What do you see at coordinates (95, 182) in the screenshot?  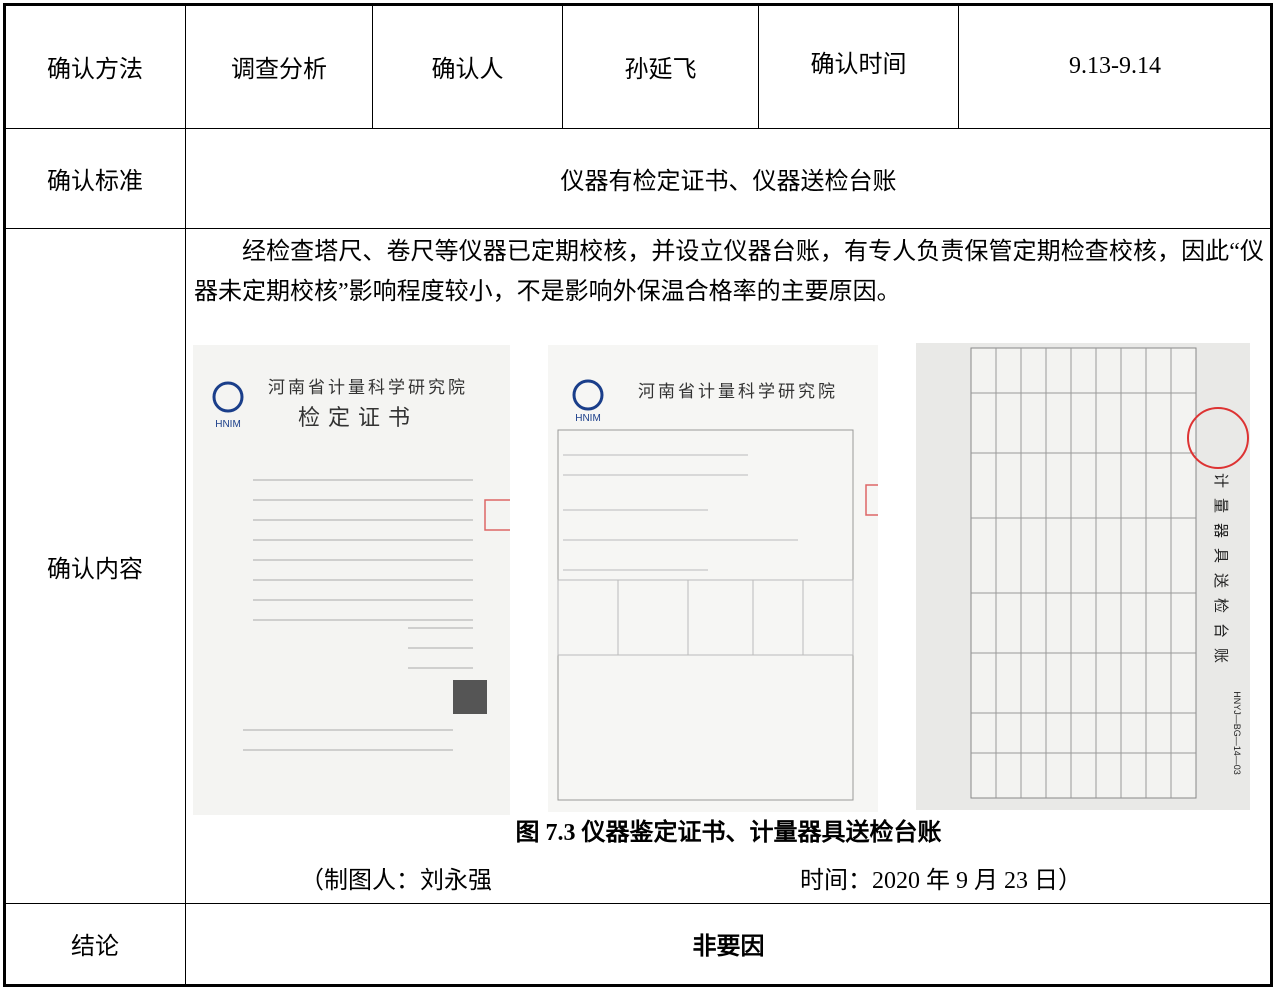 I see `label-cell: 确认标准` at bounding box center [95, 182].